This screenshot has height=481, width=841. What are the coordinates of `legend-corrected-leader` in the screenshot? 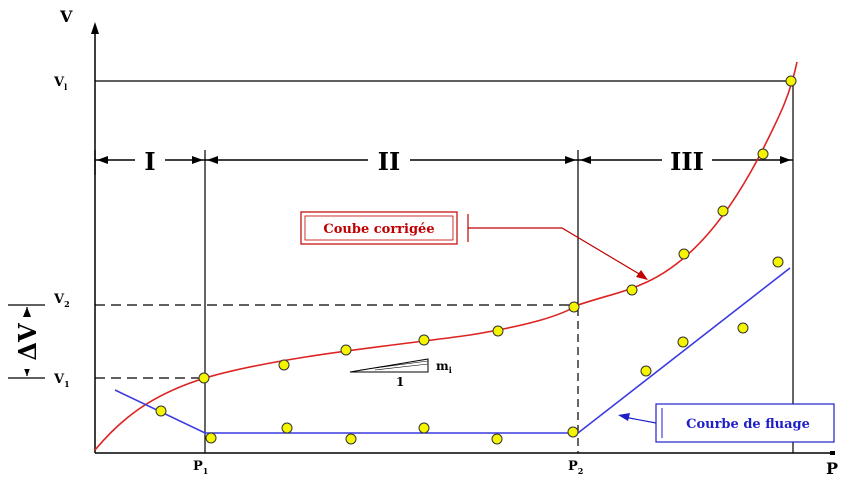 It's located at (557, 253).